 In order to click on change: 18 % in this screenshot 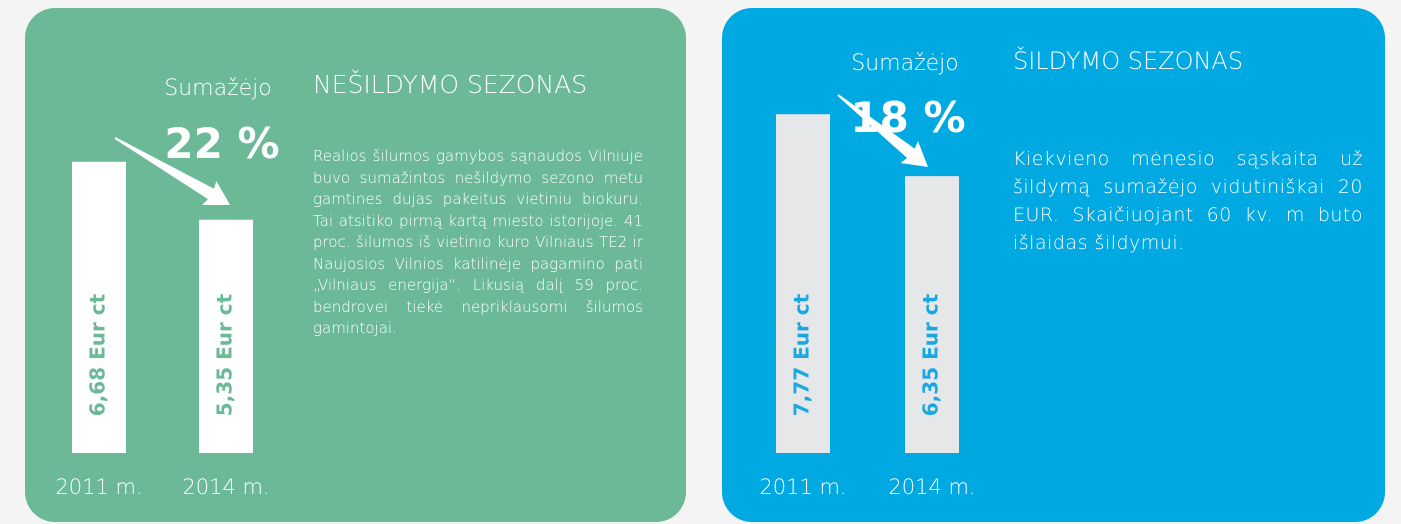, I will do `click(907, 117)`.